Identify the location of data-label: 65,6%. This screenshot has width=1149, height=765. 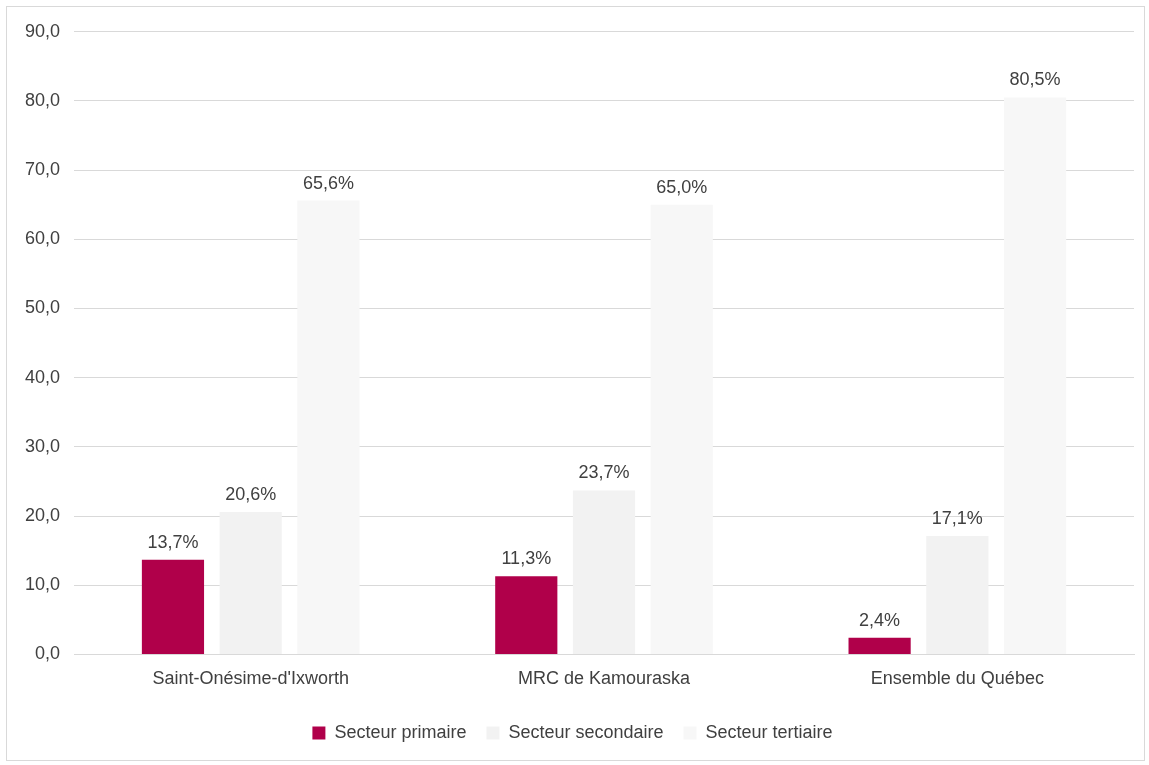
(328, 182).